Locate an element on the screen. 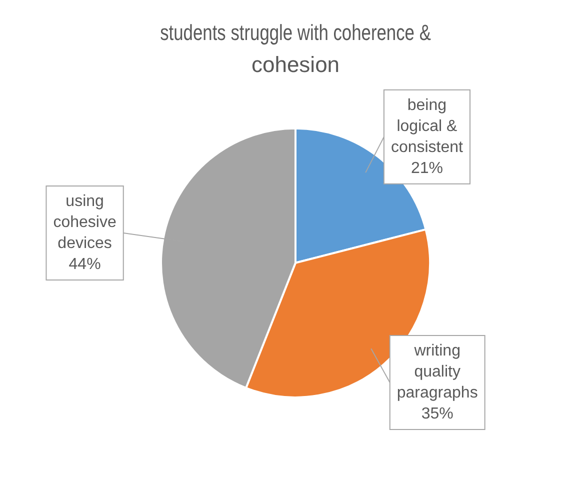 The image size is (576, 478). data-label: 35% is located at coordinates (437, 413).